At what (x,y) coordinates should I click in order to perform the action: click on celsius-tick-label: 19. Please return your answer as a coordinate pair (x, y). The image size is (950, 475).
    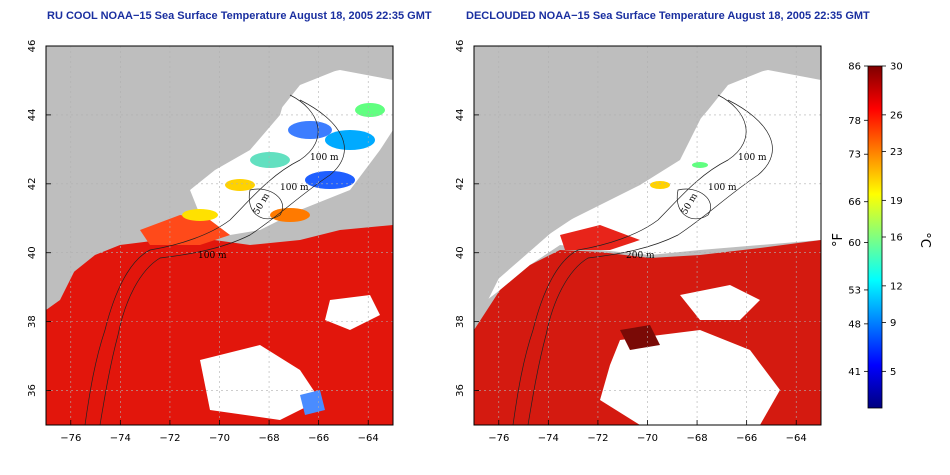
    Looking at the image, I should click on (896, 201).